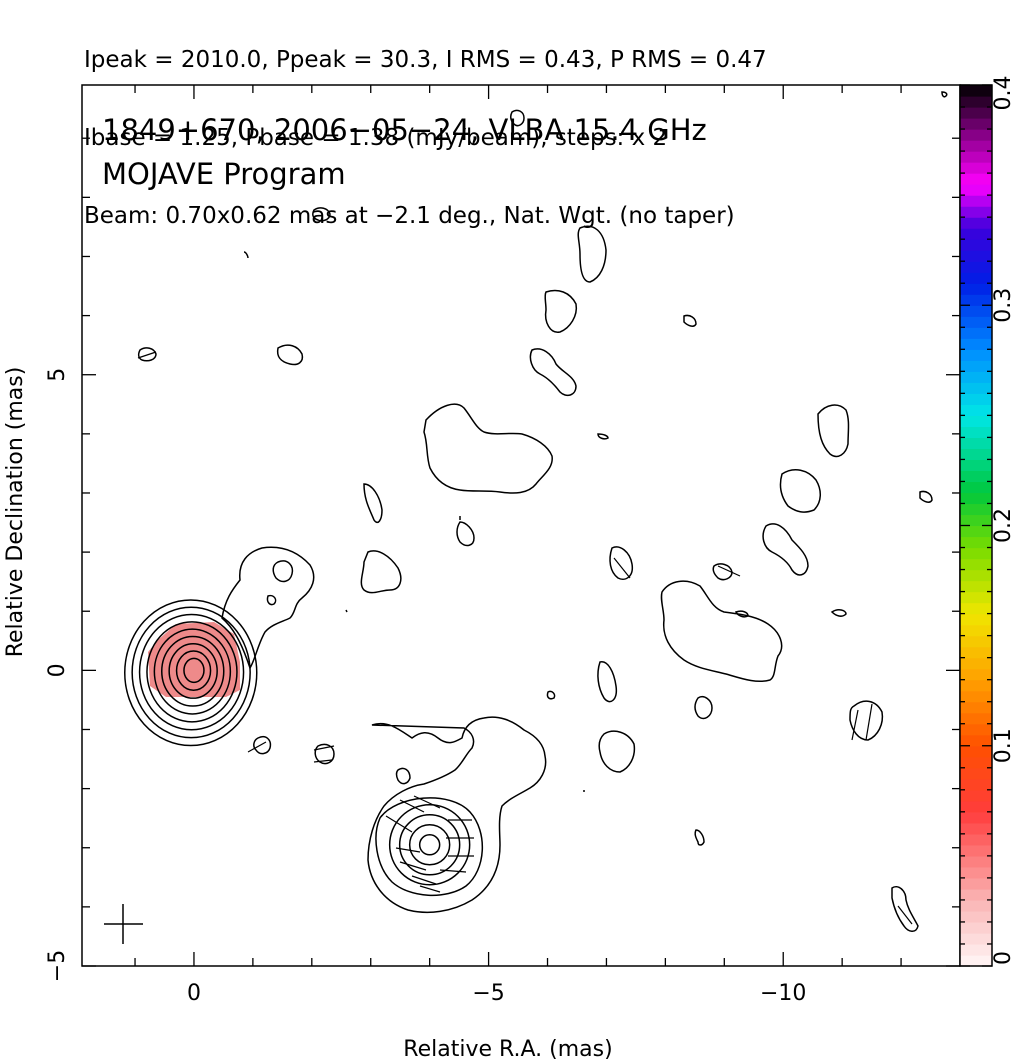 The width and height of the screenshot is (1022, 1061). I want to click on colorbar-tick-label: 0.2, so click(1003, 525).